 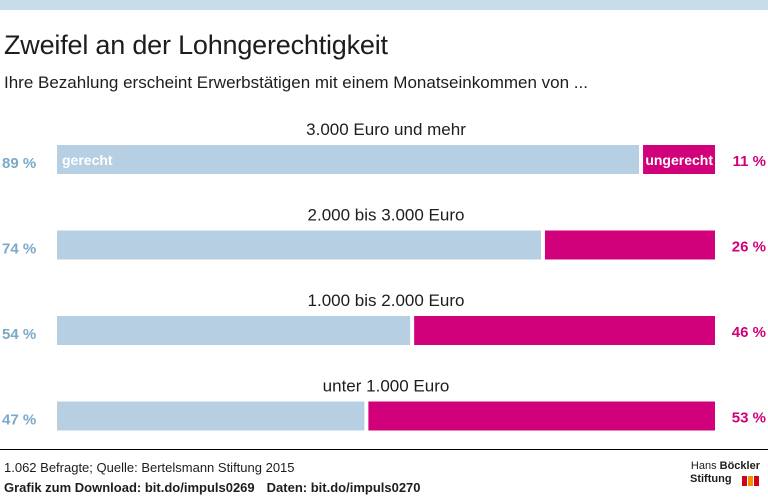 I want to click on category-label: 2.000 bis 3.000 Euro, so click(x=386, y=215).